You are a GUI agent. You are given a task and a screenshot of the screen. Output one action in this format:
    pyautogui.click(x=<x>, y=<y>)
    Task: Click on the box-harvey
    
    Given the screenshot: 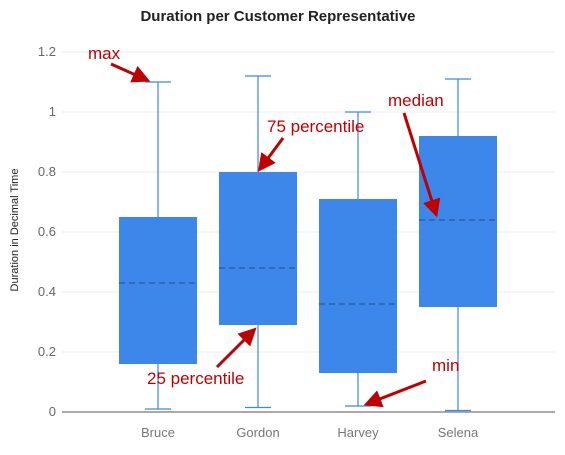 What is the action you would take?
    pyautogui.click(x=358, y=259)
    